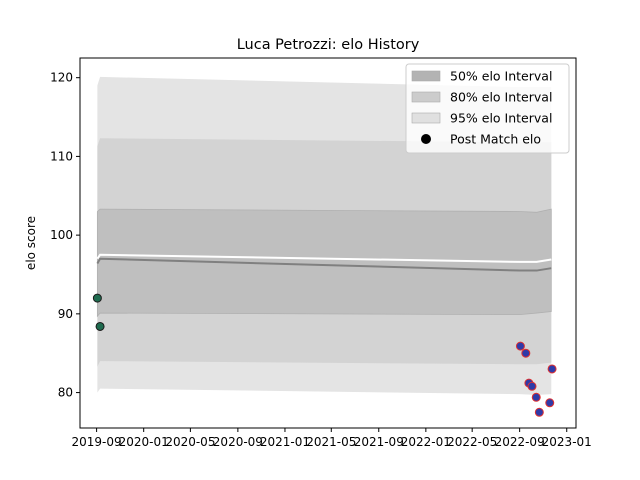 The image size is (640, 480). I want to click on legend-label-2: 80% elo Interval, so click(501, 97).